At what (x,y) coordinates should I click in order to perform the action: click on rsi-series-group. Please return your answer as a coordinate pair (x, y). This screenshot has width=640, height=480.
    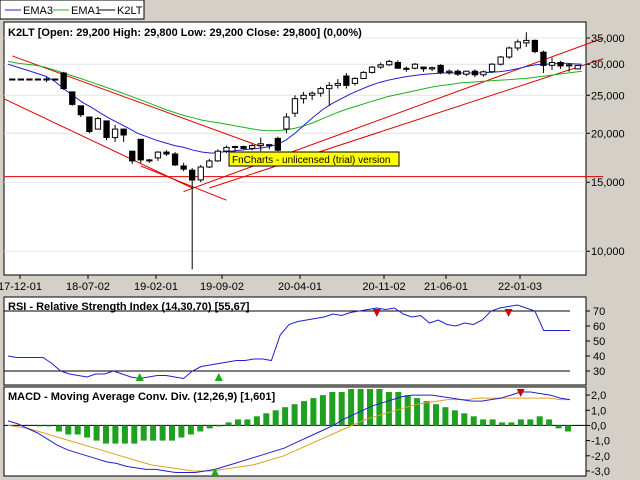
    Looking at the image, I should click on (287, 342).